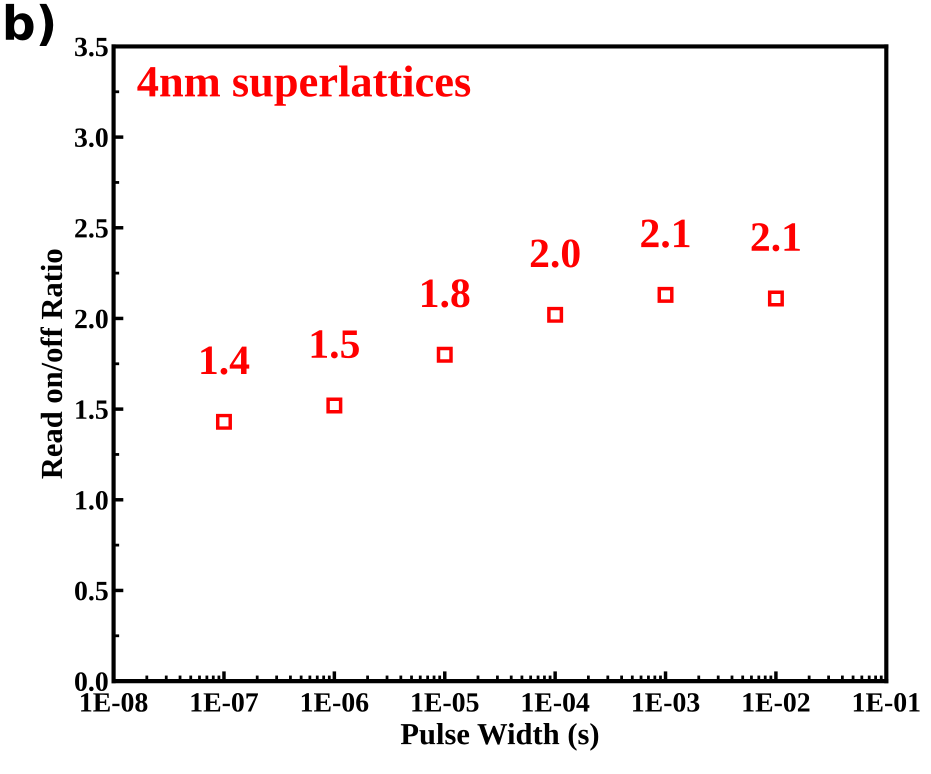  Describe the element at coordinates (92, 410) in the screenshot. I see `y-tick-label: 1.5` at that location.